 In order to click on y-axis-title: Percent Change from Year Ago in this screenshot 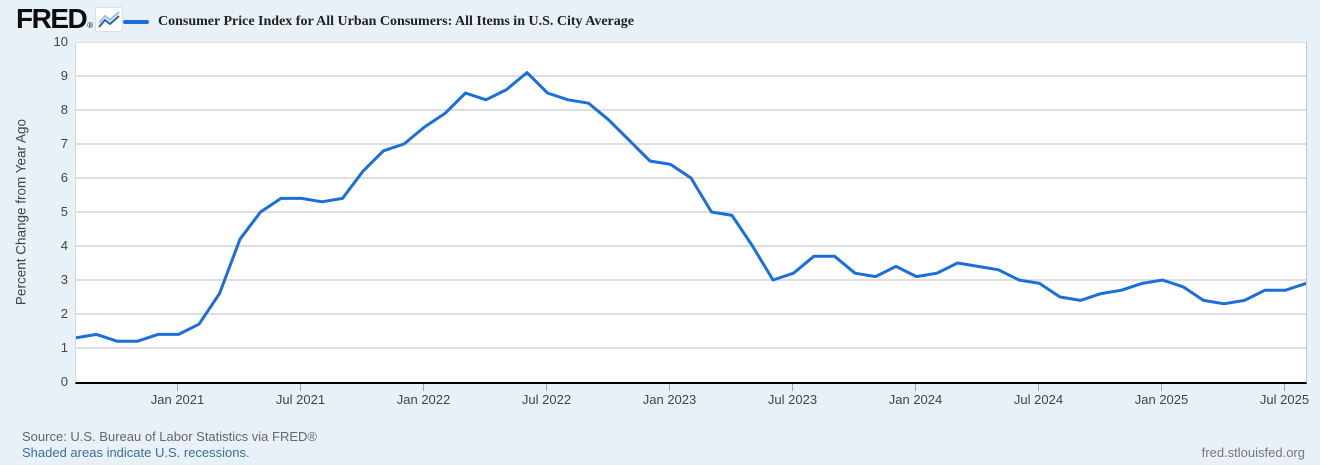, I will do `click(21, 212)`.